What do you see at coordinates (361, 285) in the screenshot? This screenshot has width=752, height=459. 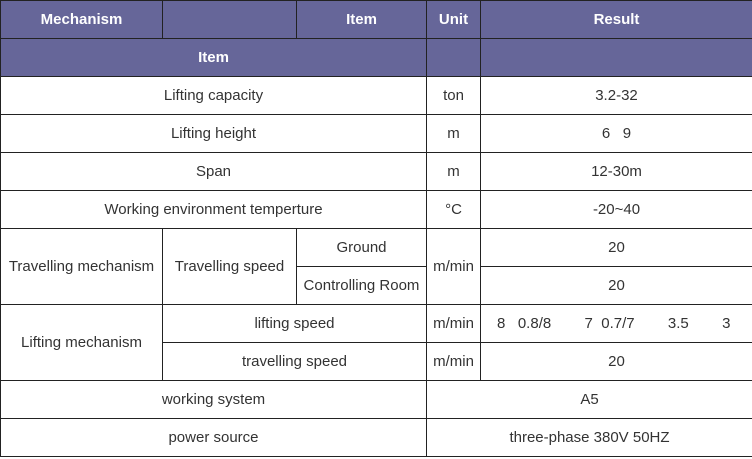 I see `sub-item-cell: Controlling Room` at bounding box center [361, 285].